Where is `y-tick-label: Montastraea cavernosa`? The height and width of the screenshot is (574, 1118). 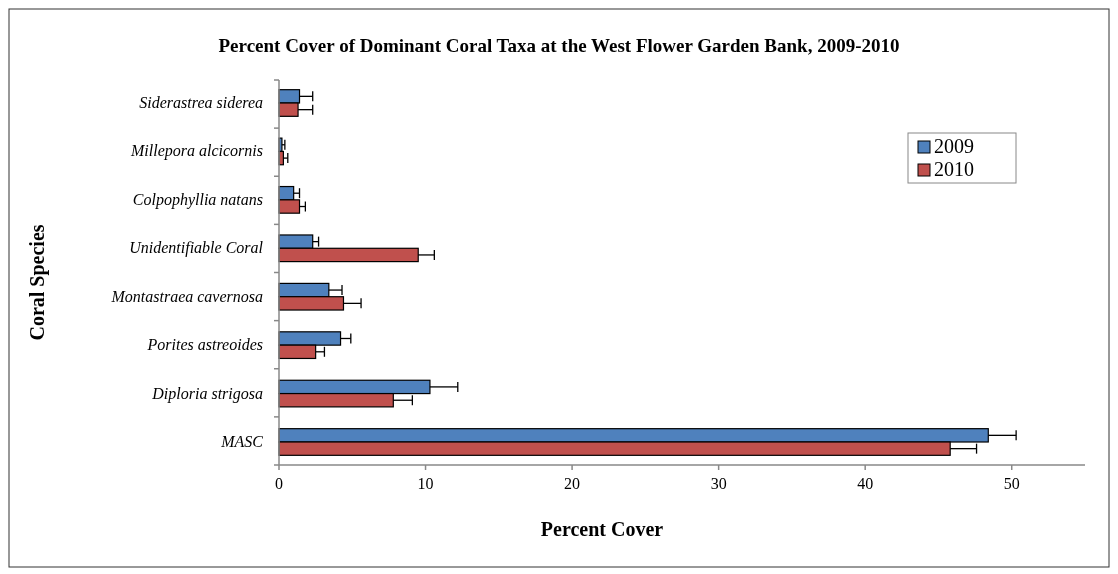 y-tick-label: Montastraea cavernosa is located at coordinates (186, 296).